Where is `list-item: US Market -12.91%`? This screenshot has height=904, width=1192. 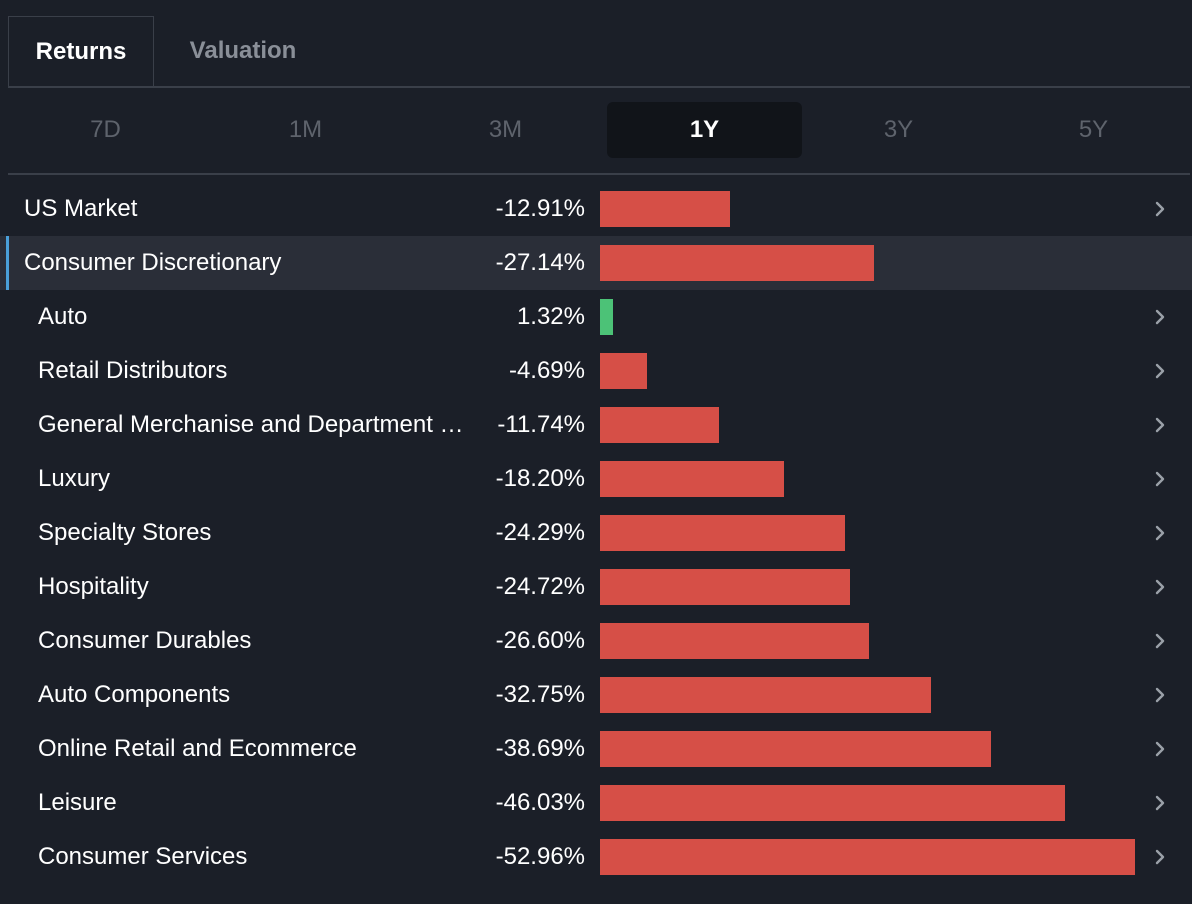 list-item: US Market -12.91% is located at coordinates (596, 209).